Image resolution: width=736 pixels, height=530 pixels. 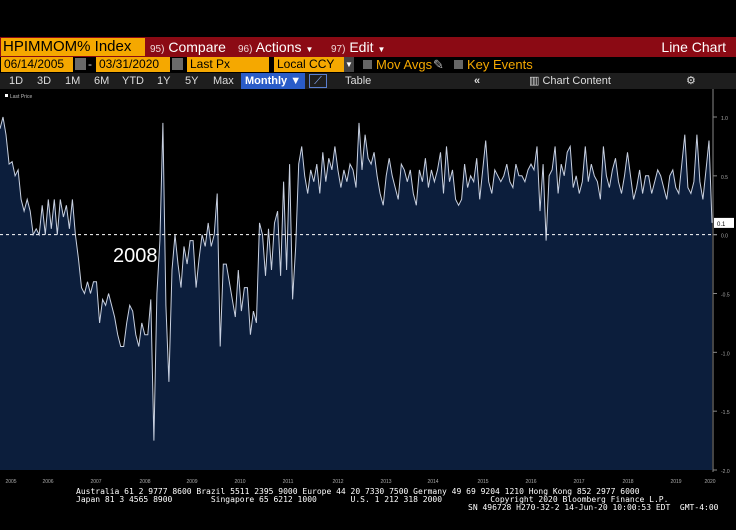 What do you see at coordinates (534, 81) in the screenshot?
I see `chart-icon: ▥` at bounding box center [534, 81].